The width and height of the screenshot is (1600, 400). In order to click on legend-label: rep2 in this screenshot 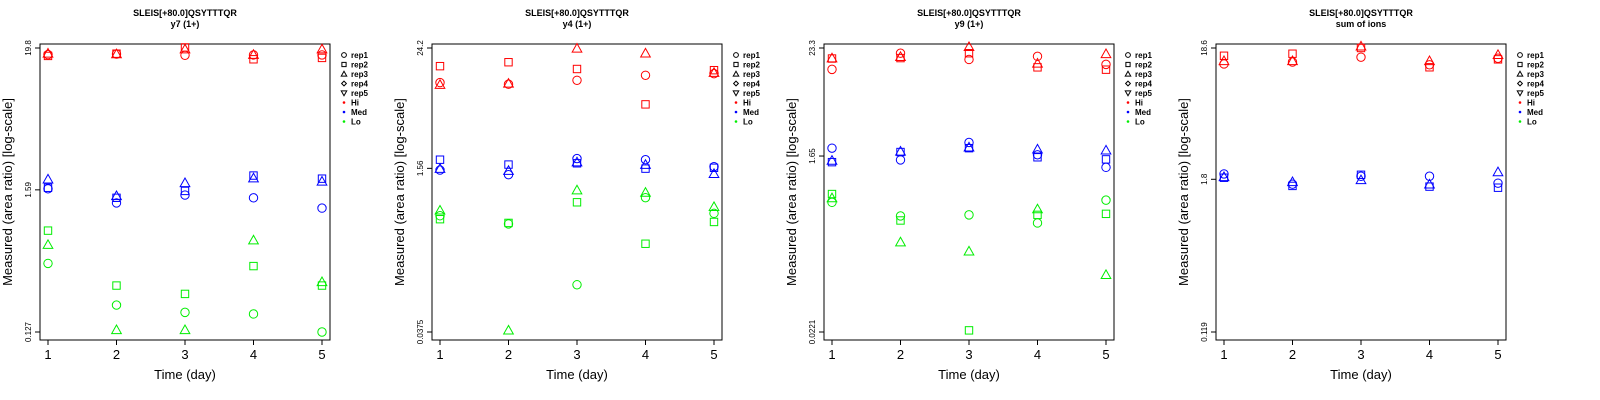, I will do `click(751, 65)`.